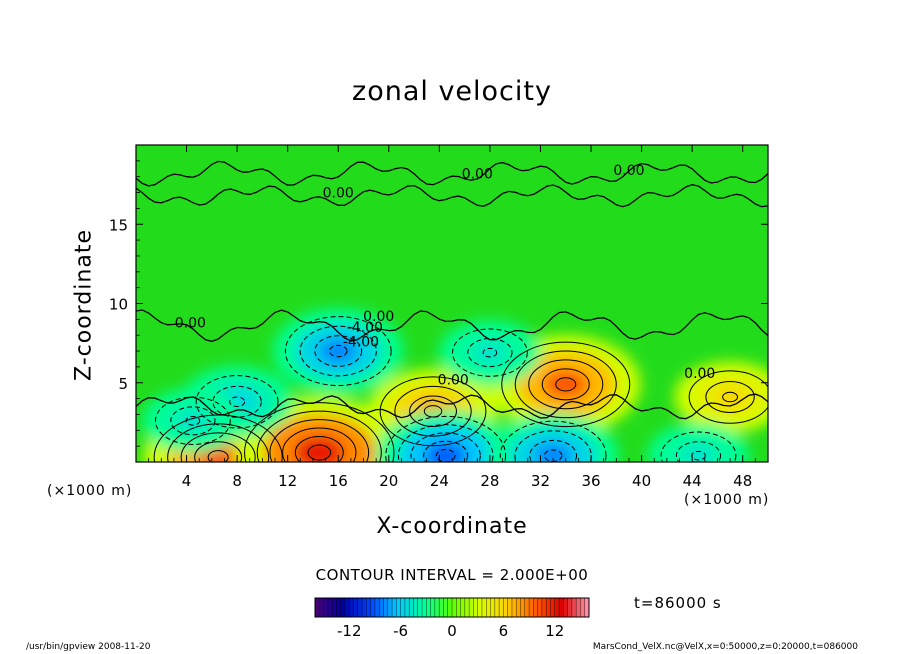  I want to click on x-tick-label: 8, so click(237, 481).